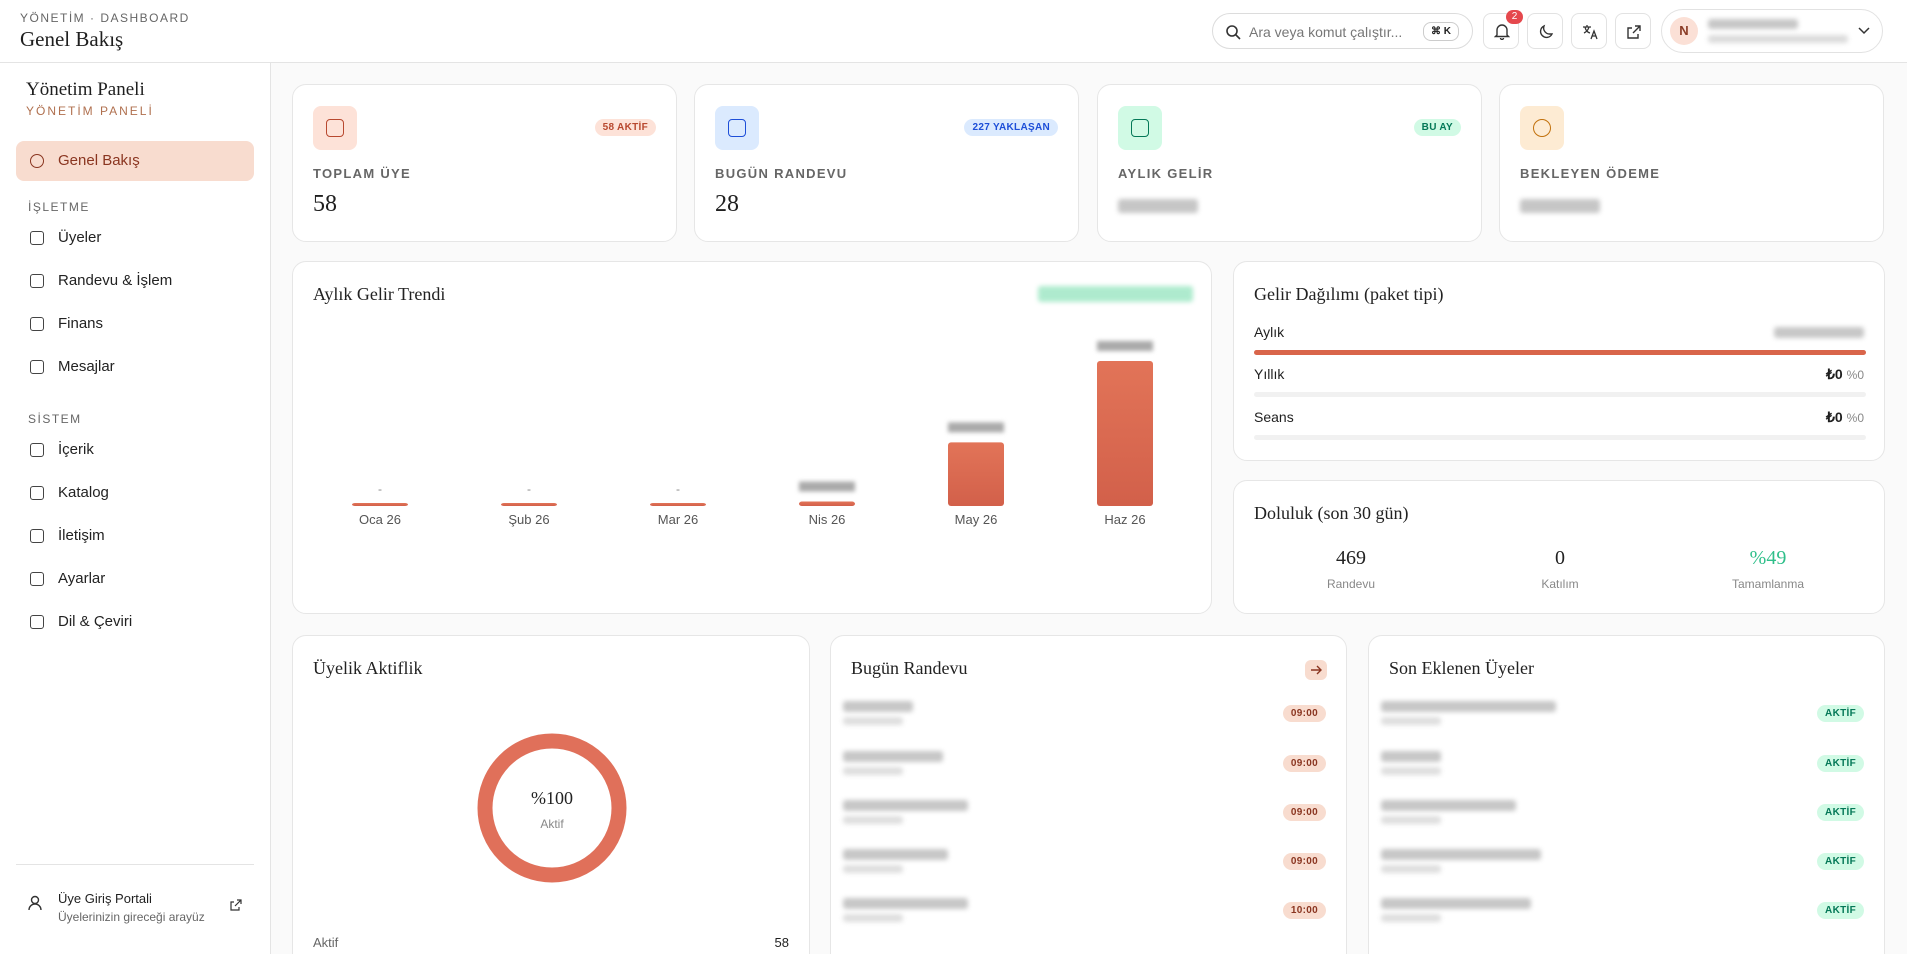  Describe the element at coordinates (135, 493) in the screenshot. I see `nav-item: Katalog` at that location.